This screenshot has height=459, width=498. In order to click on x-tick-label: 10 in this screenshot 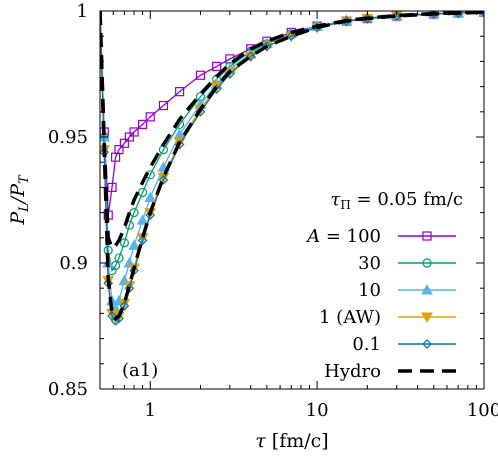, I will do `click(317, 410)`.